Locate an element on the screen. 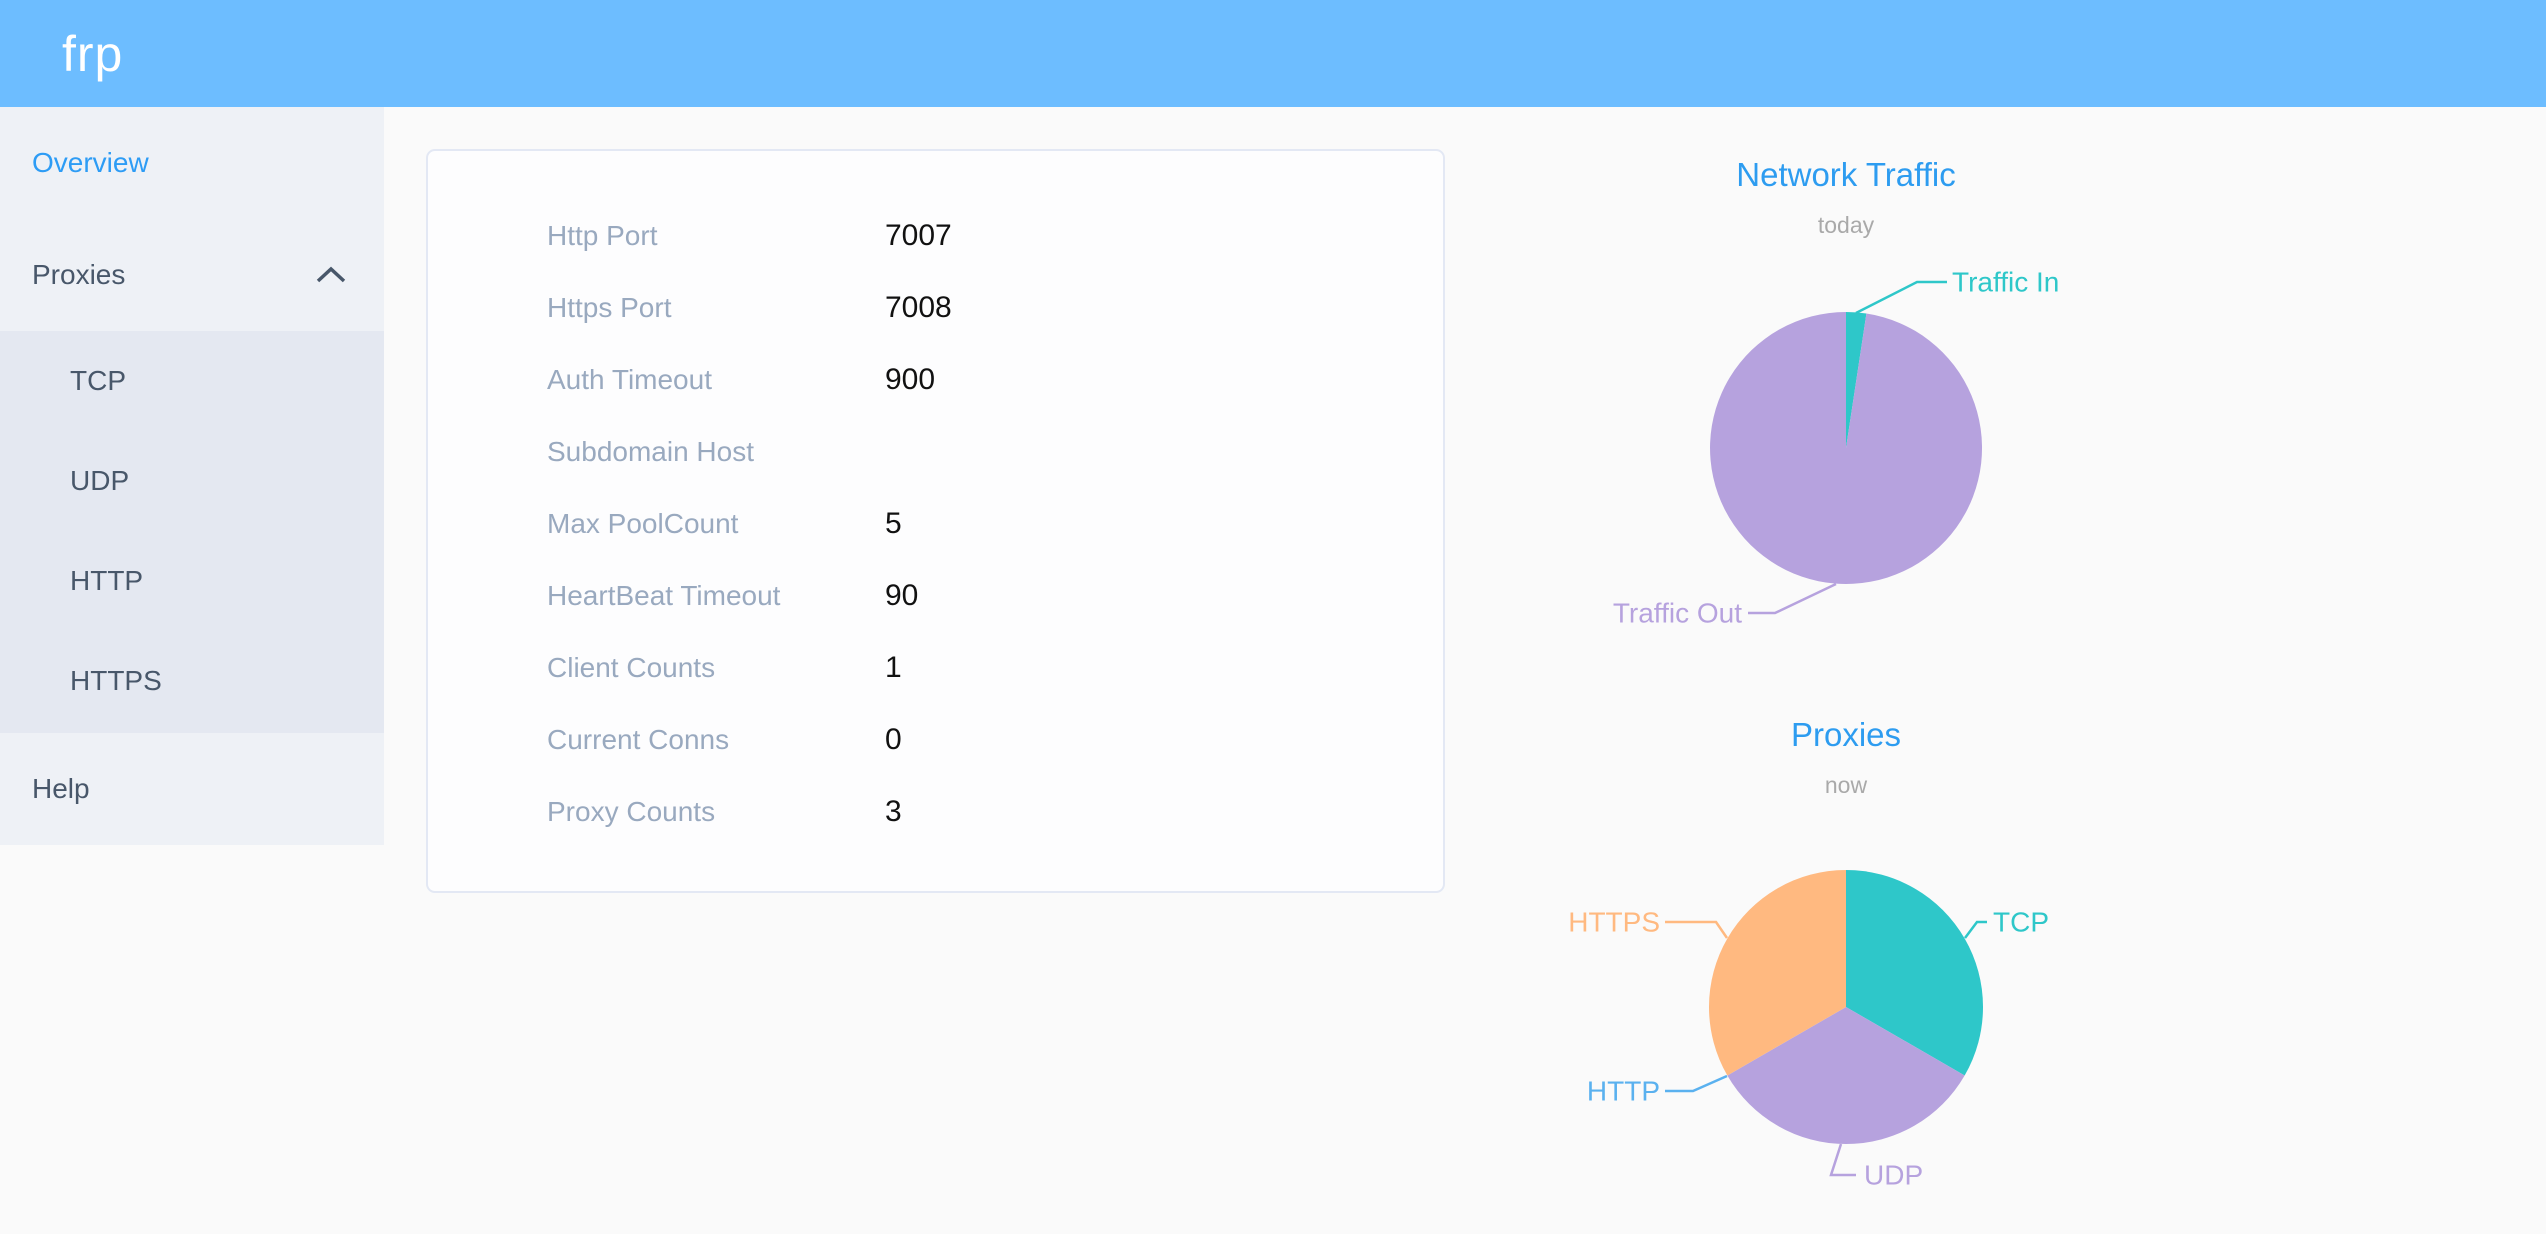 This screenshot has height=1234, width=2546. config-row: Auth Timeout 900 is located at coordinates (935, 380).